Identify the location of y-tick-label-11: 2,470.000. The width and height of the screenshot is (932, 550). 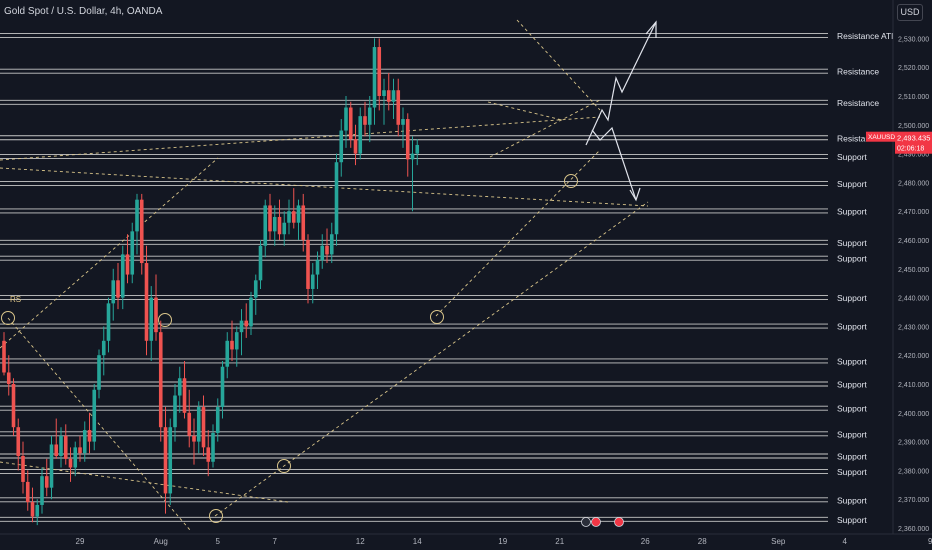
(913, 212).